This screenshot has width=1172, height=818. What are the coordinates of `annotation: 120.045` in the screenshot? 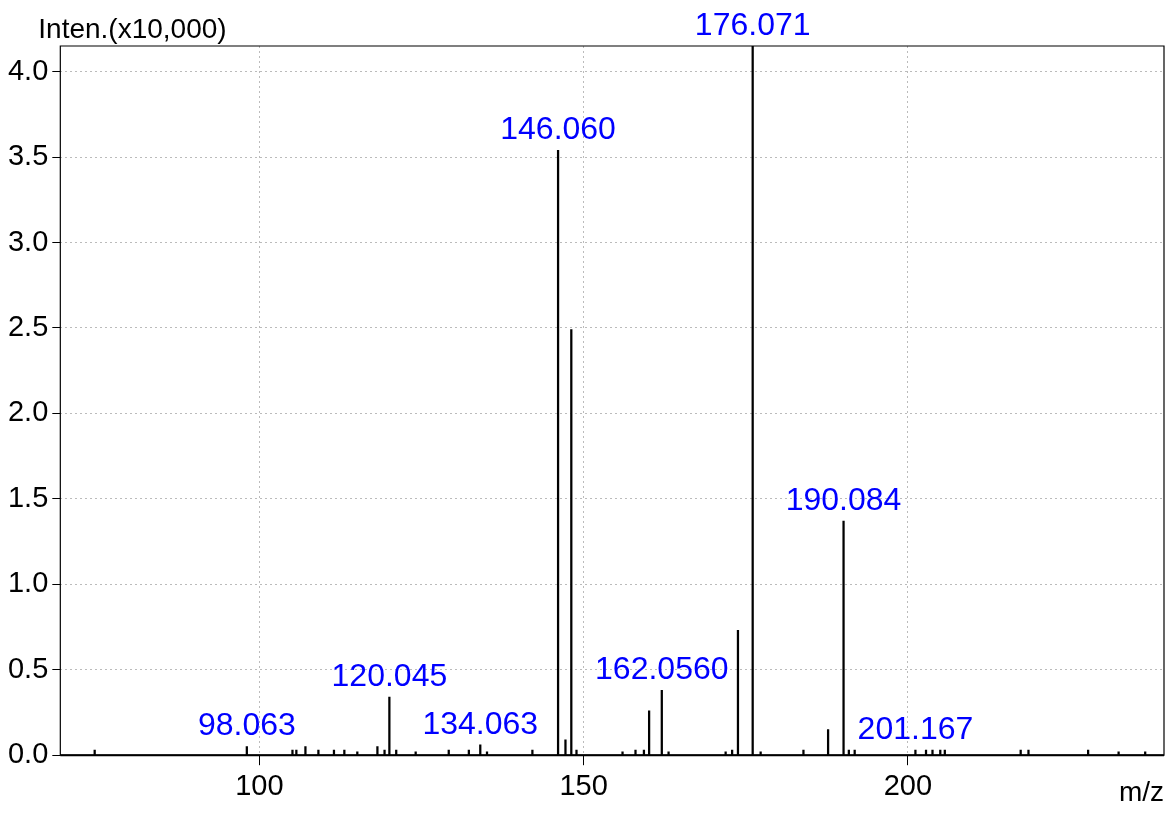 It's located at (389, 674).